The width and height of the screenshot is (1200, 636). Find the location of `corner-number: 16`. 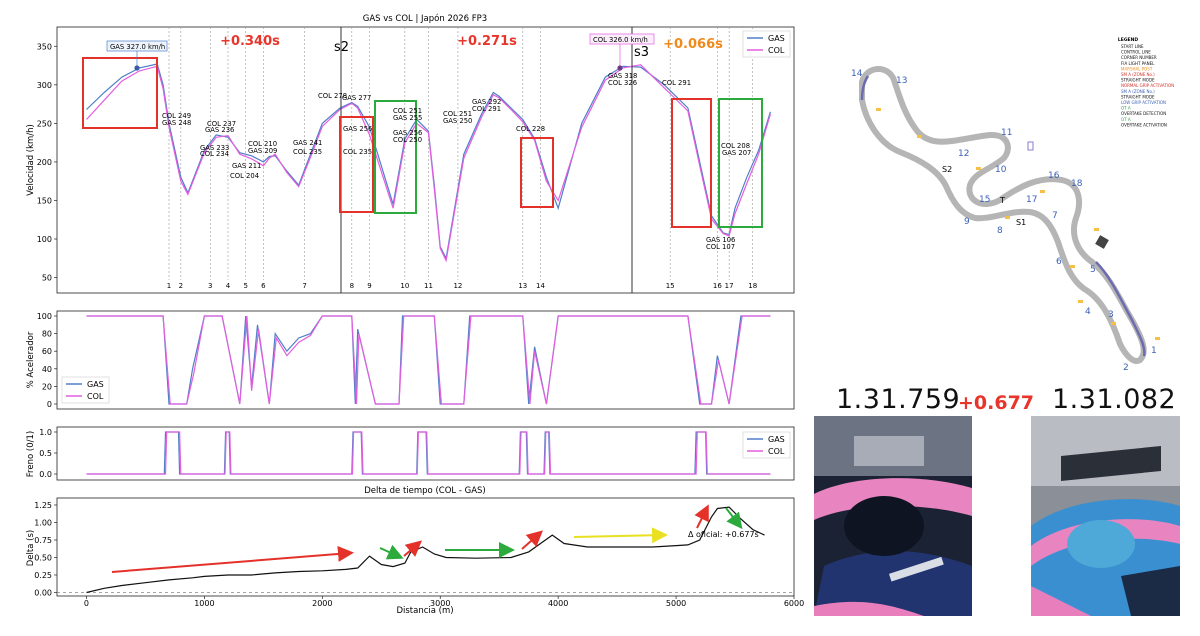

corner-number: 16 is located at coordinates (717, 286).